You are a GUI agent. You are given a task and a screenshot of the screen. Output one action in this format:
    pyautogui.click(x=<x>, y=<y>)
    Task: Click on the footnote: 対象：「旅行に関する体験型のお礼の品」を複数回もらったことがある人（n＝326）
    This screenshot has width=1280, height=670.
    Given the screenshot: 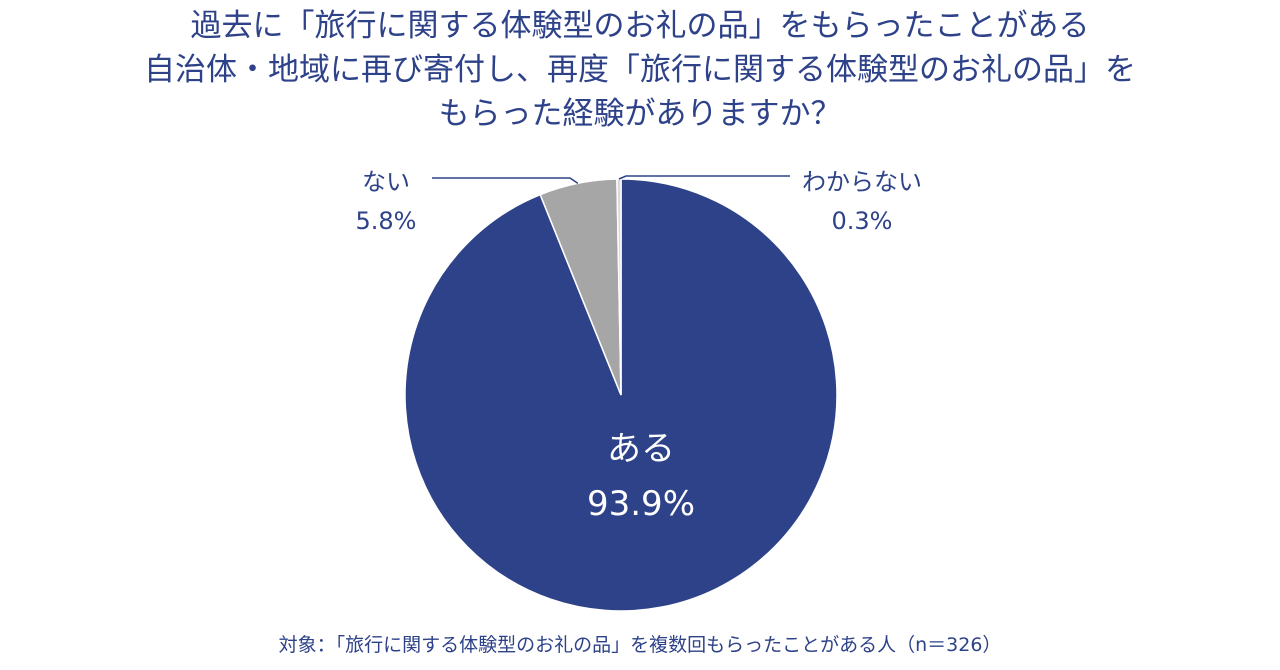 What is the action you would take?
    pyautogui.click(x=640, y=645)
    